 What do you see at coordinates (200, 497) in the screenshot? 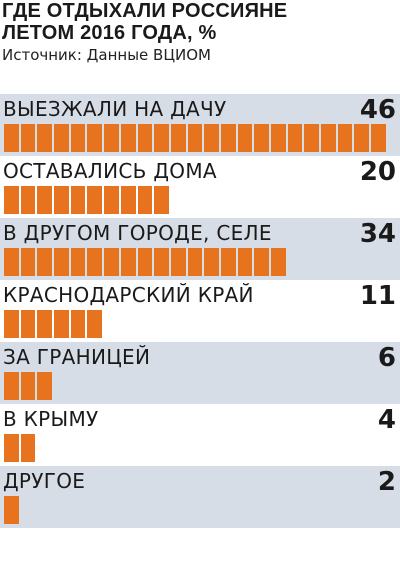
I see `bar-row: ДРУГОЕ 2` at bounding box center [200, 497].